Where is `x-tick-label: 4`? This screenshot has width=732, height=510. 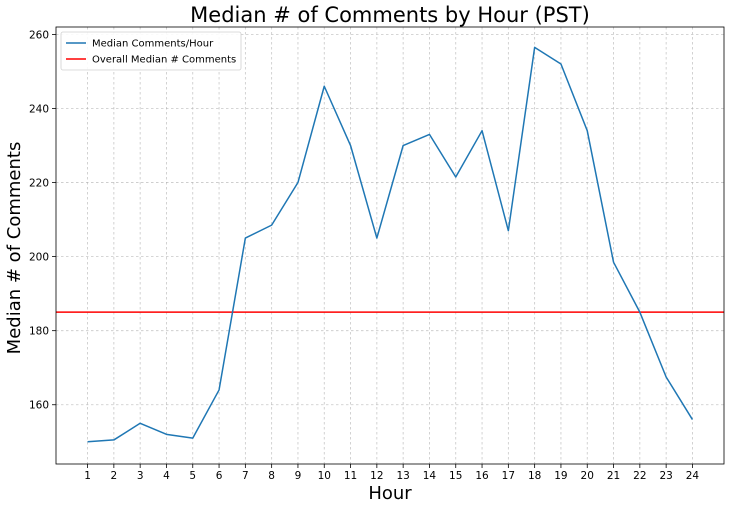 x-tick-label: 4 is located at coordinates (166, 476).